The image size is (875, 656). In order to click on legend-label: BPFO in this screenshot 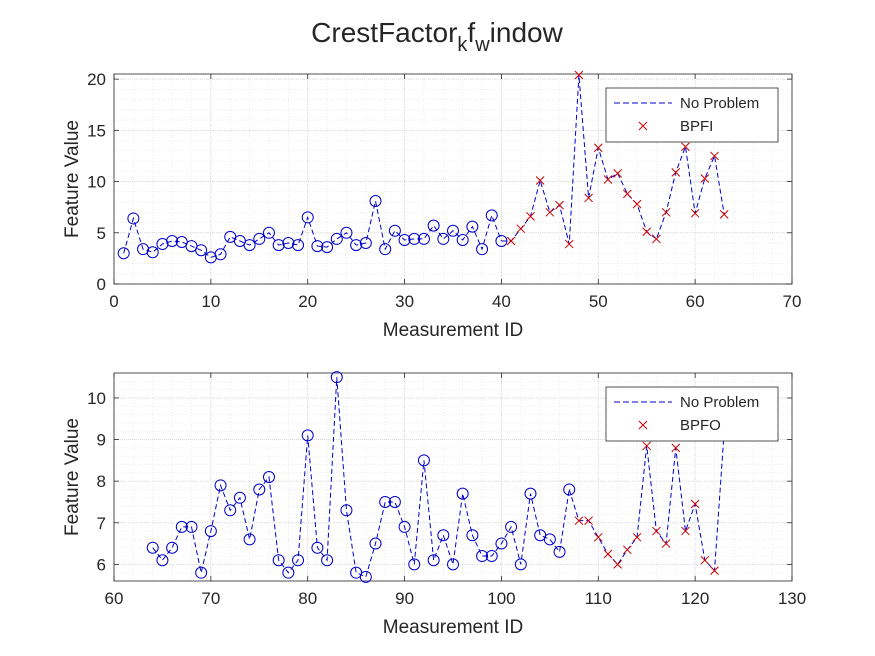, I will do `click(700, 425)`.